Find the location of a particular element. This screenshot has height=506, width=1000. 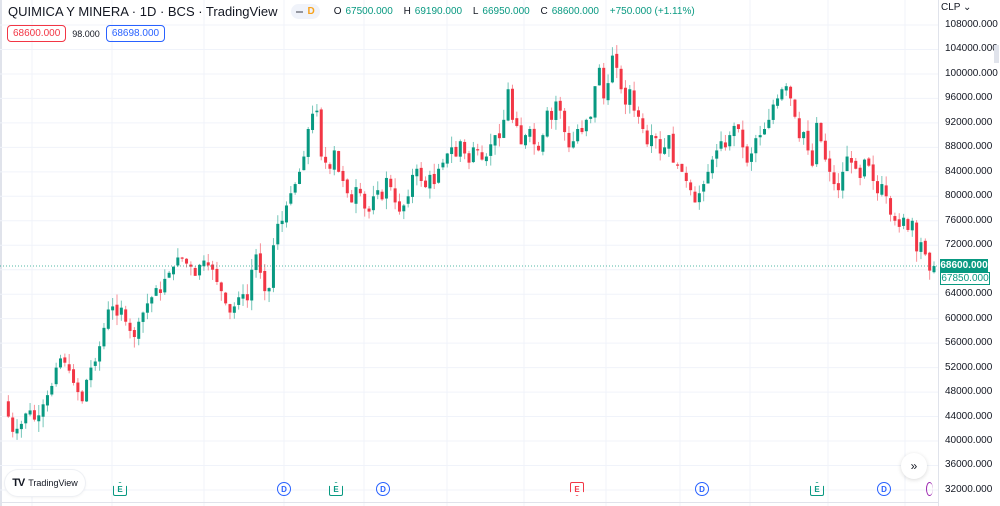

price-tick: 44000.000 is located at coordinates (969, 416).